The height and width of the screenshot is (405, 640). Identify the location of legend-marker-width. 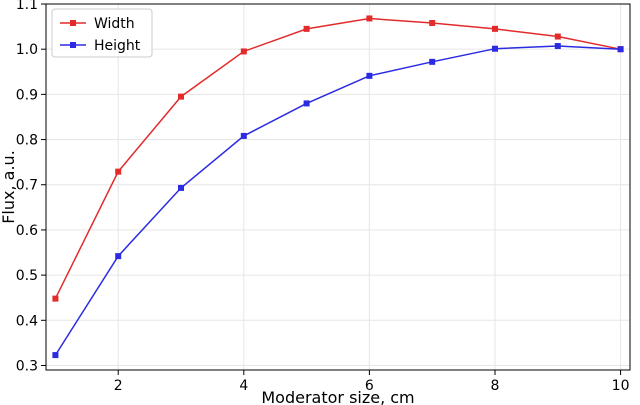
(73, 23).